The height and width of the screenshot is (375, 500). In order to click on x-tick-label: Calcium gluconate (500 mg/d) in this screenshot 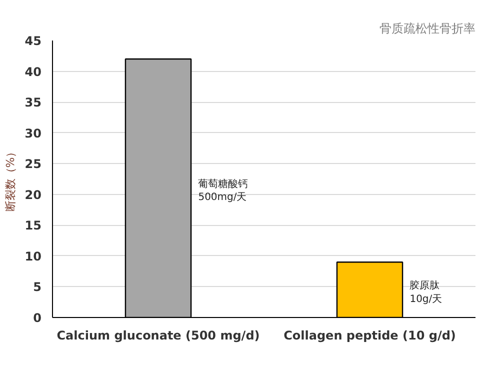, I will do `click(158, 335)`.